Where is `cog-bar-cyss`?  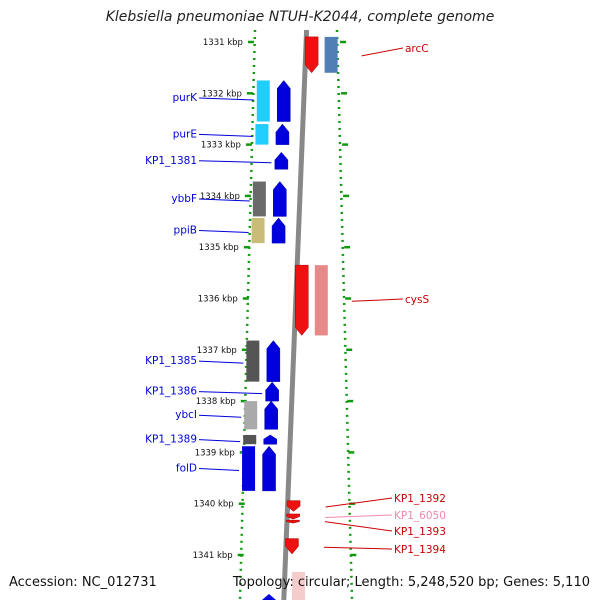 cog-bar-cyss is located at coordinates (321, 300).